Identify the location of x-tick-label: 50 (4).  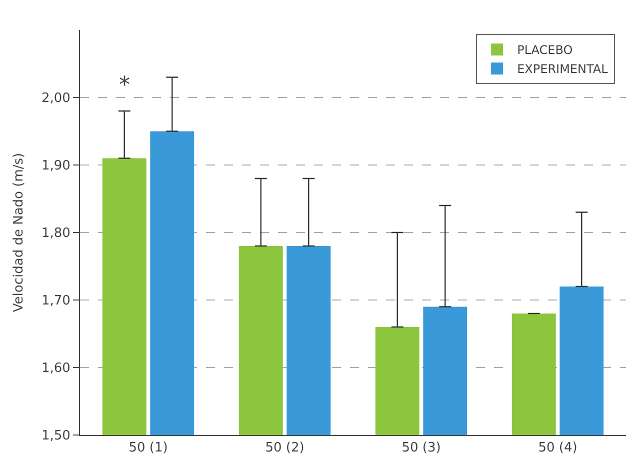
(558, 448).